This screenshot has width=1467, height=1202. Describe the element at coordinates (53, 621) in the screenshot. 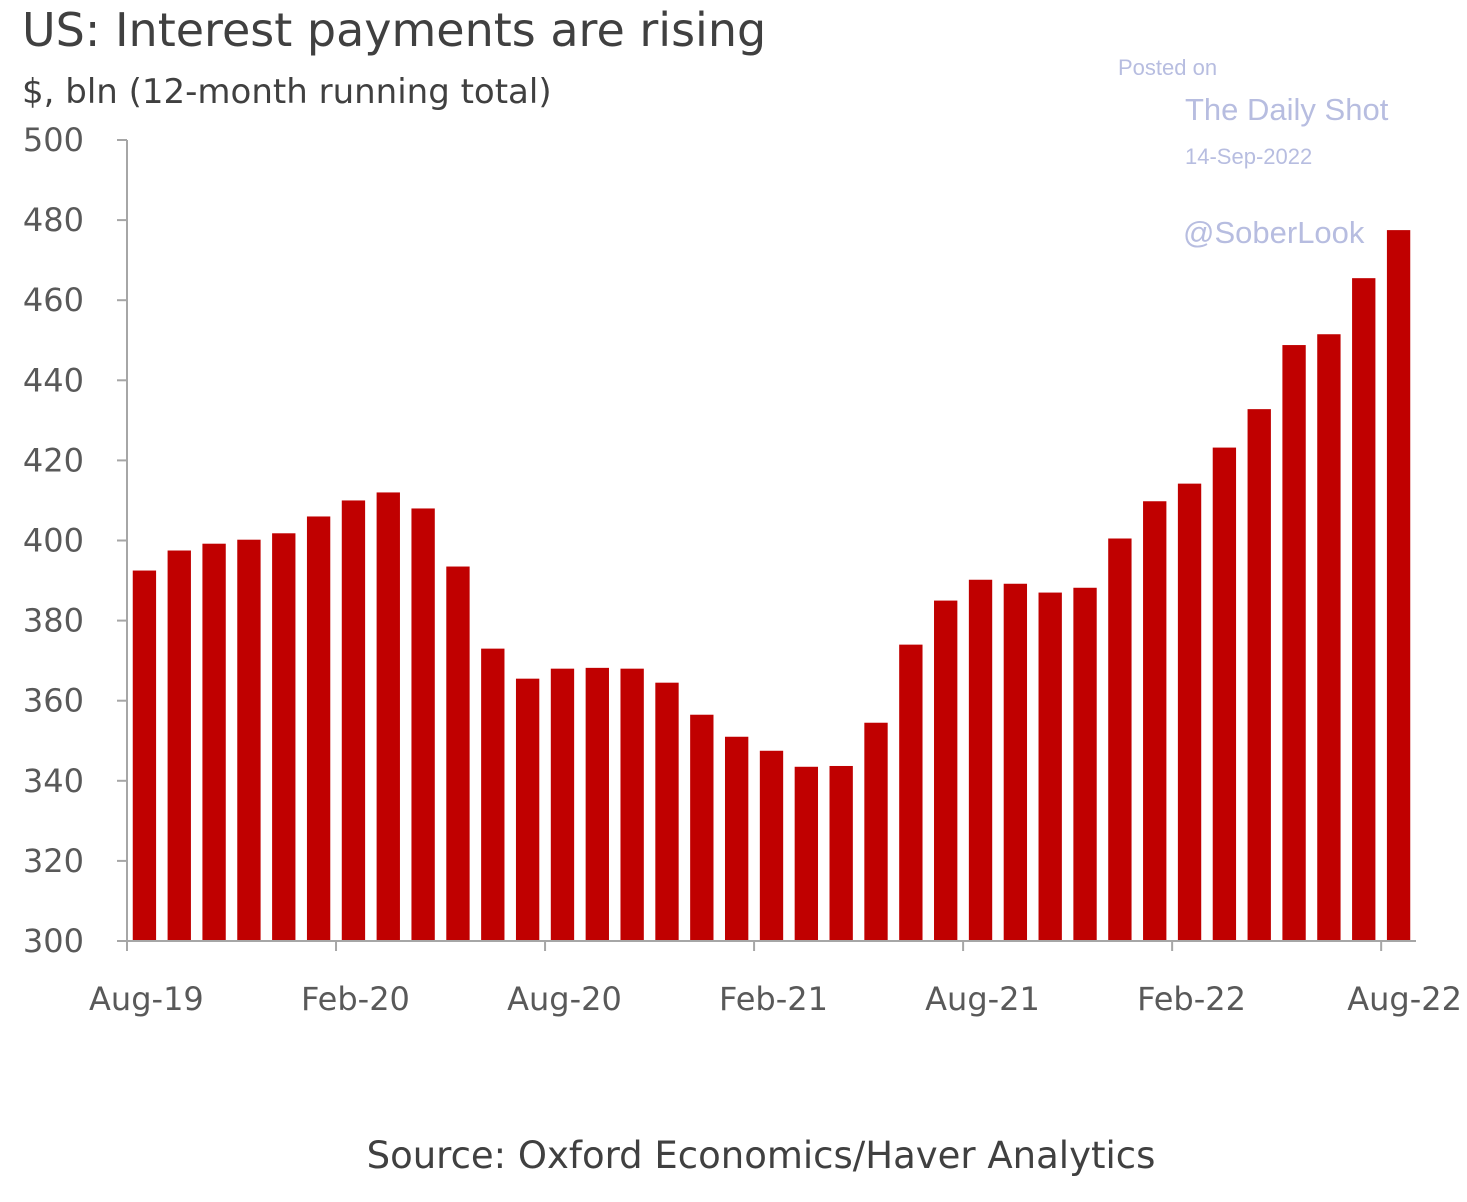

I see `y-tick-label: 380` at that location.